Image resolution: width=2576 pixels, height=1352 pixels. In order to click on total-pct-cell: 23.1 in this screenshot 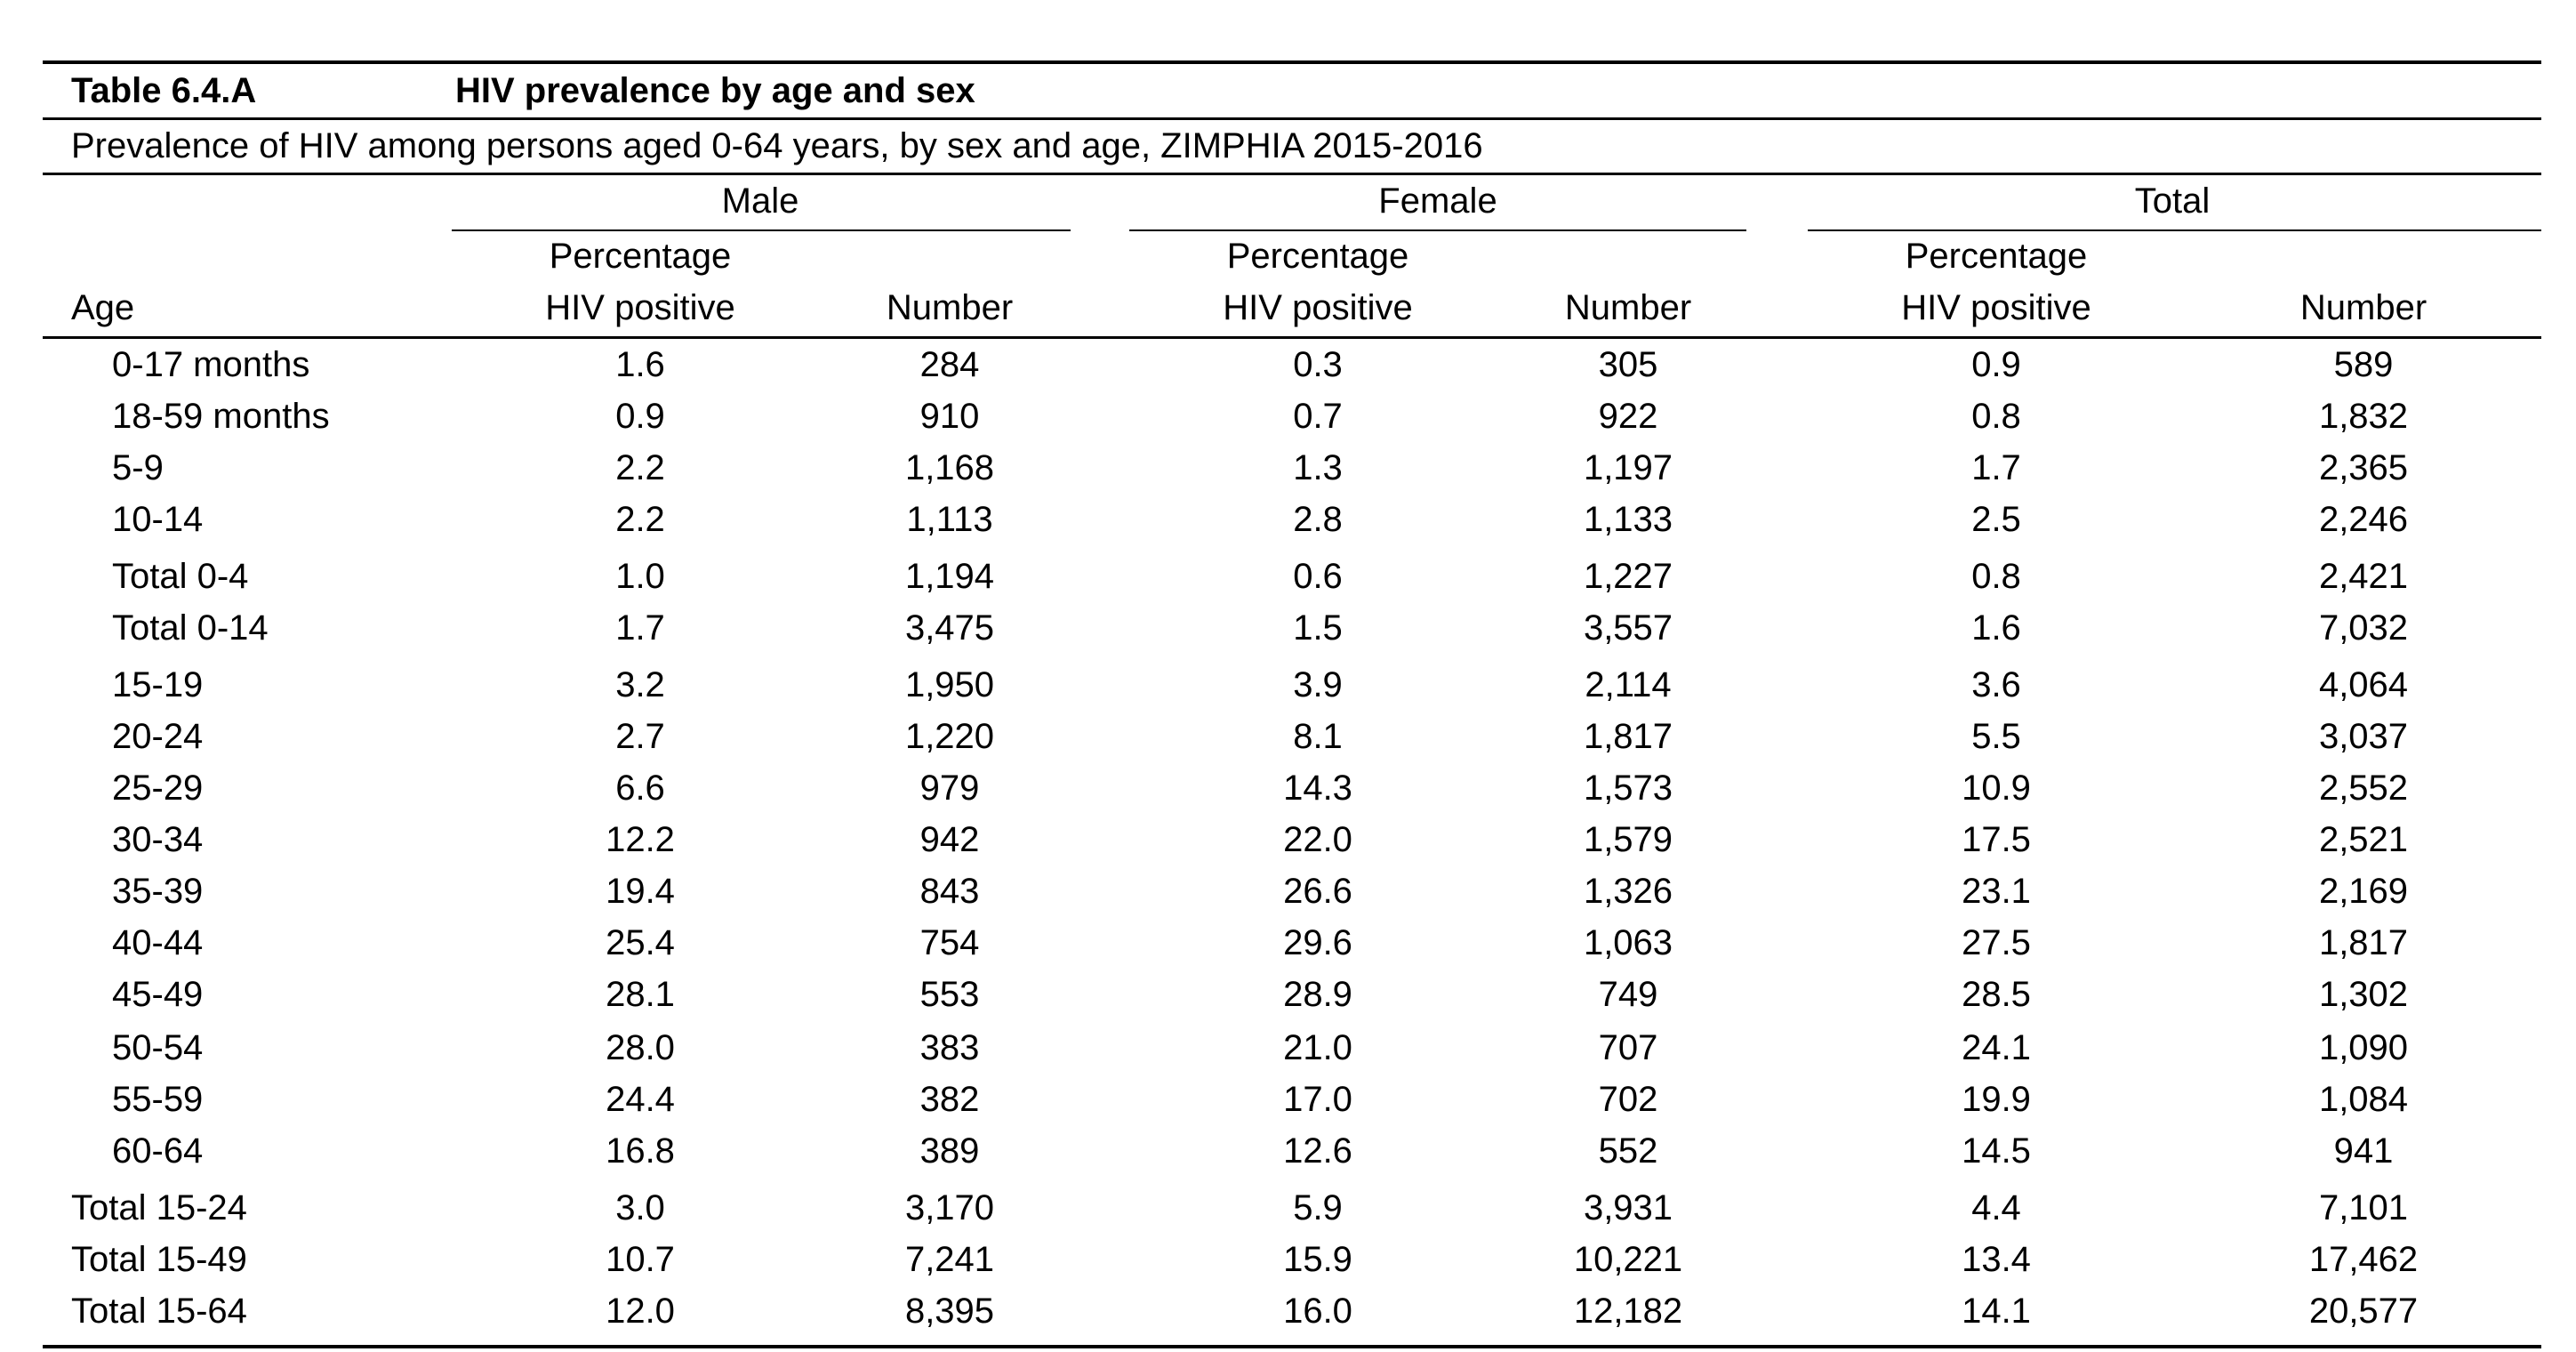, I will do `click(1996, 891)`.